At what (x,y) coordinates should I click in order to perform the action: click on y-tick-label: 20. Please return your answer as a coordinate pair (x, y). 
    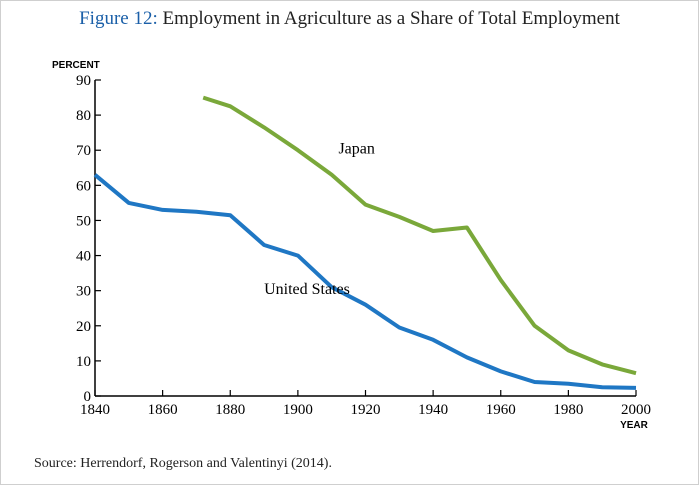
    Looking at the image, I should click on (83, 327).